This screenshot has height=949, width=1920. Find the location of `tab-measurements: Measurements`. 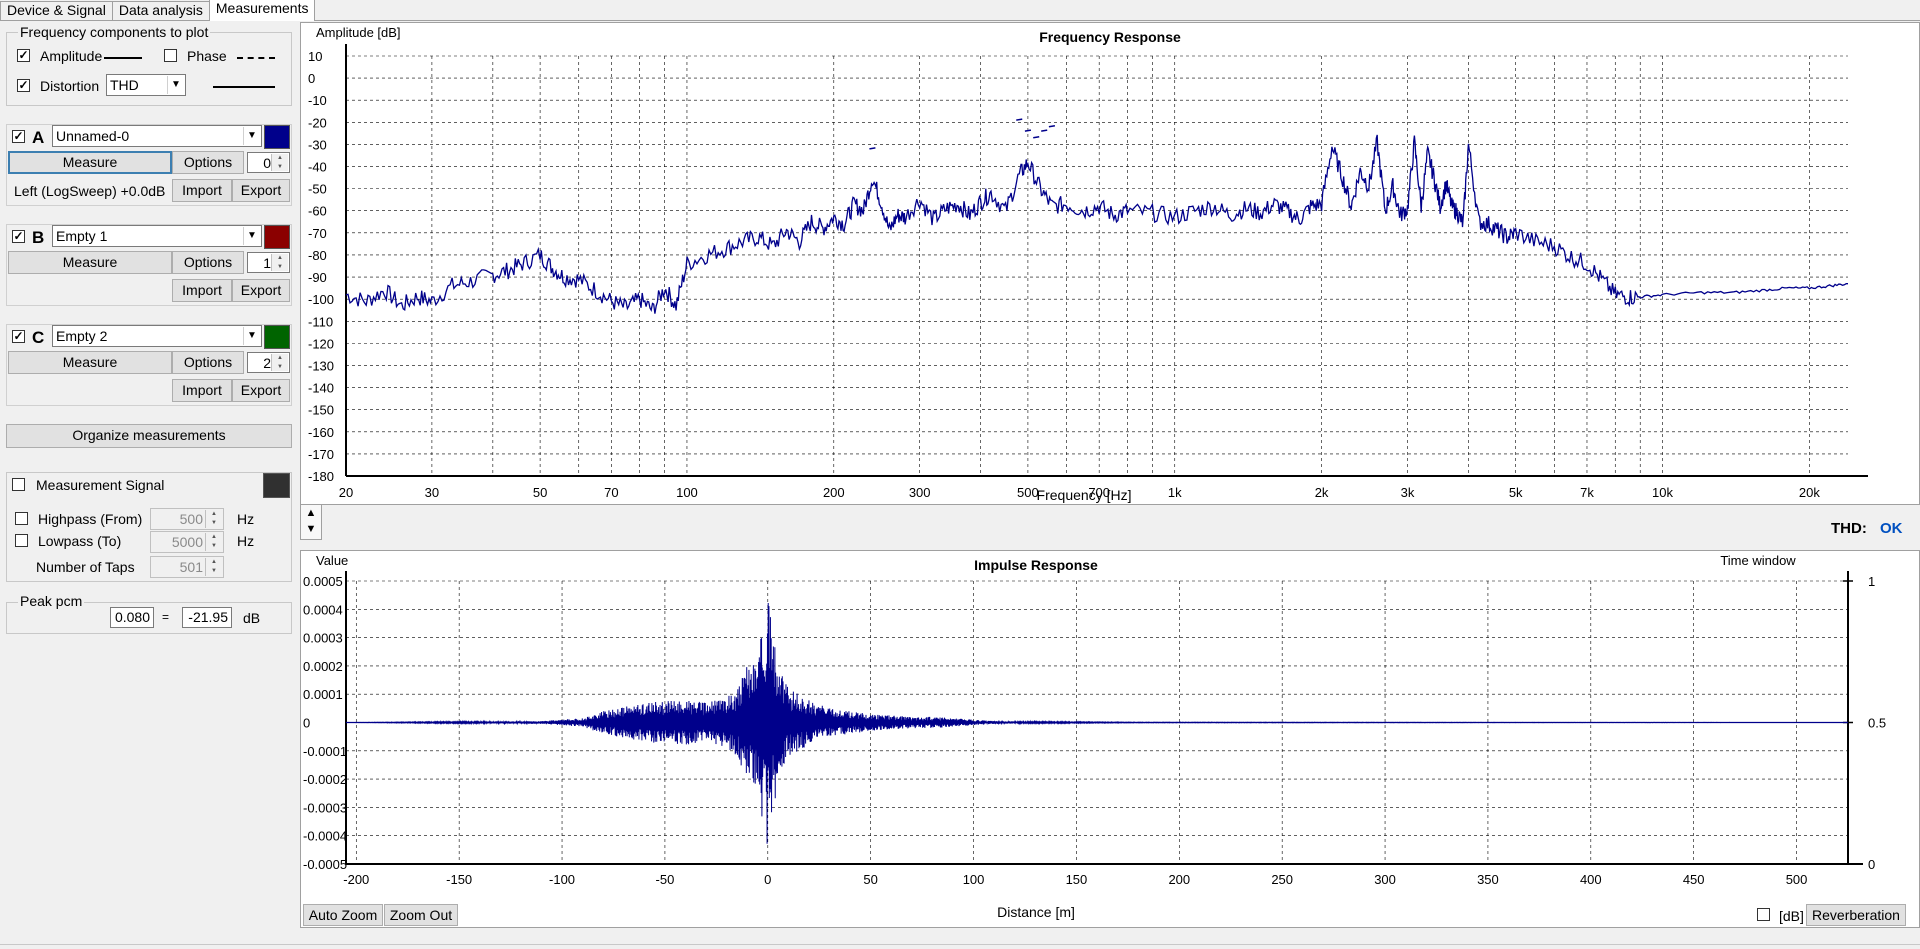

tab-measurements: Measurements is located at coordinates (262, 10).